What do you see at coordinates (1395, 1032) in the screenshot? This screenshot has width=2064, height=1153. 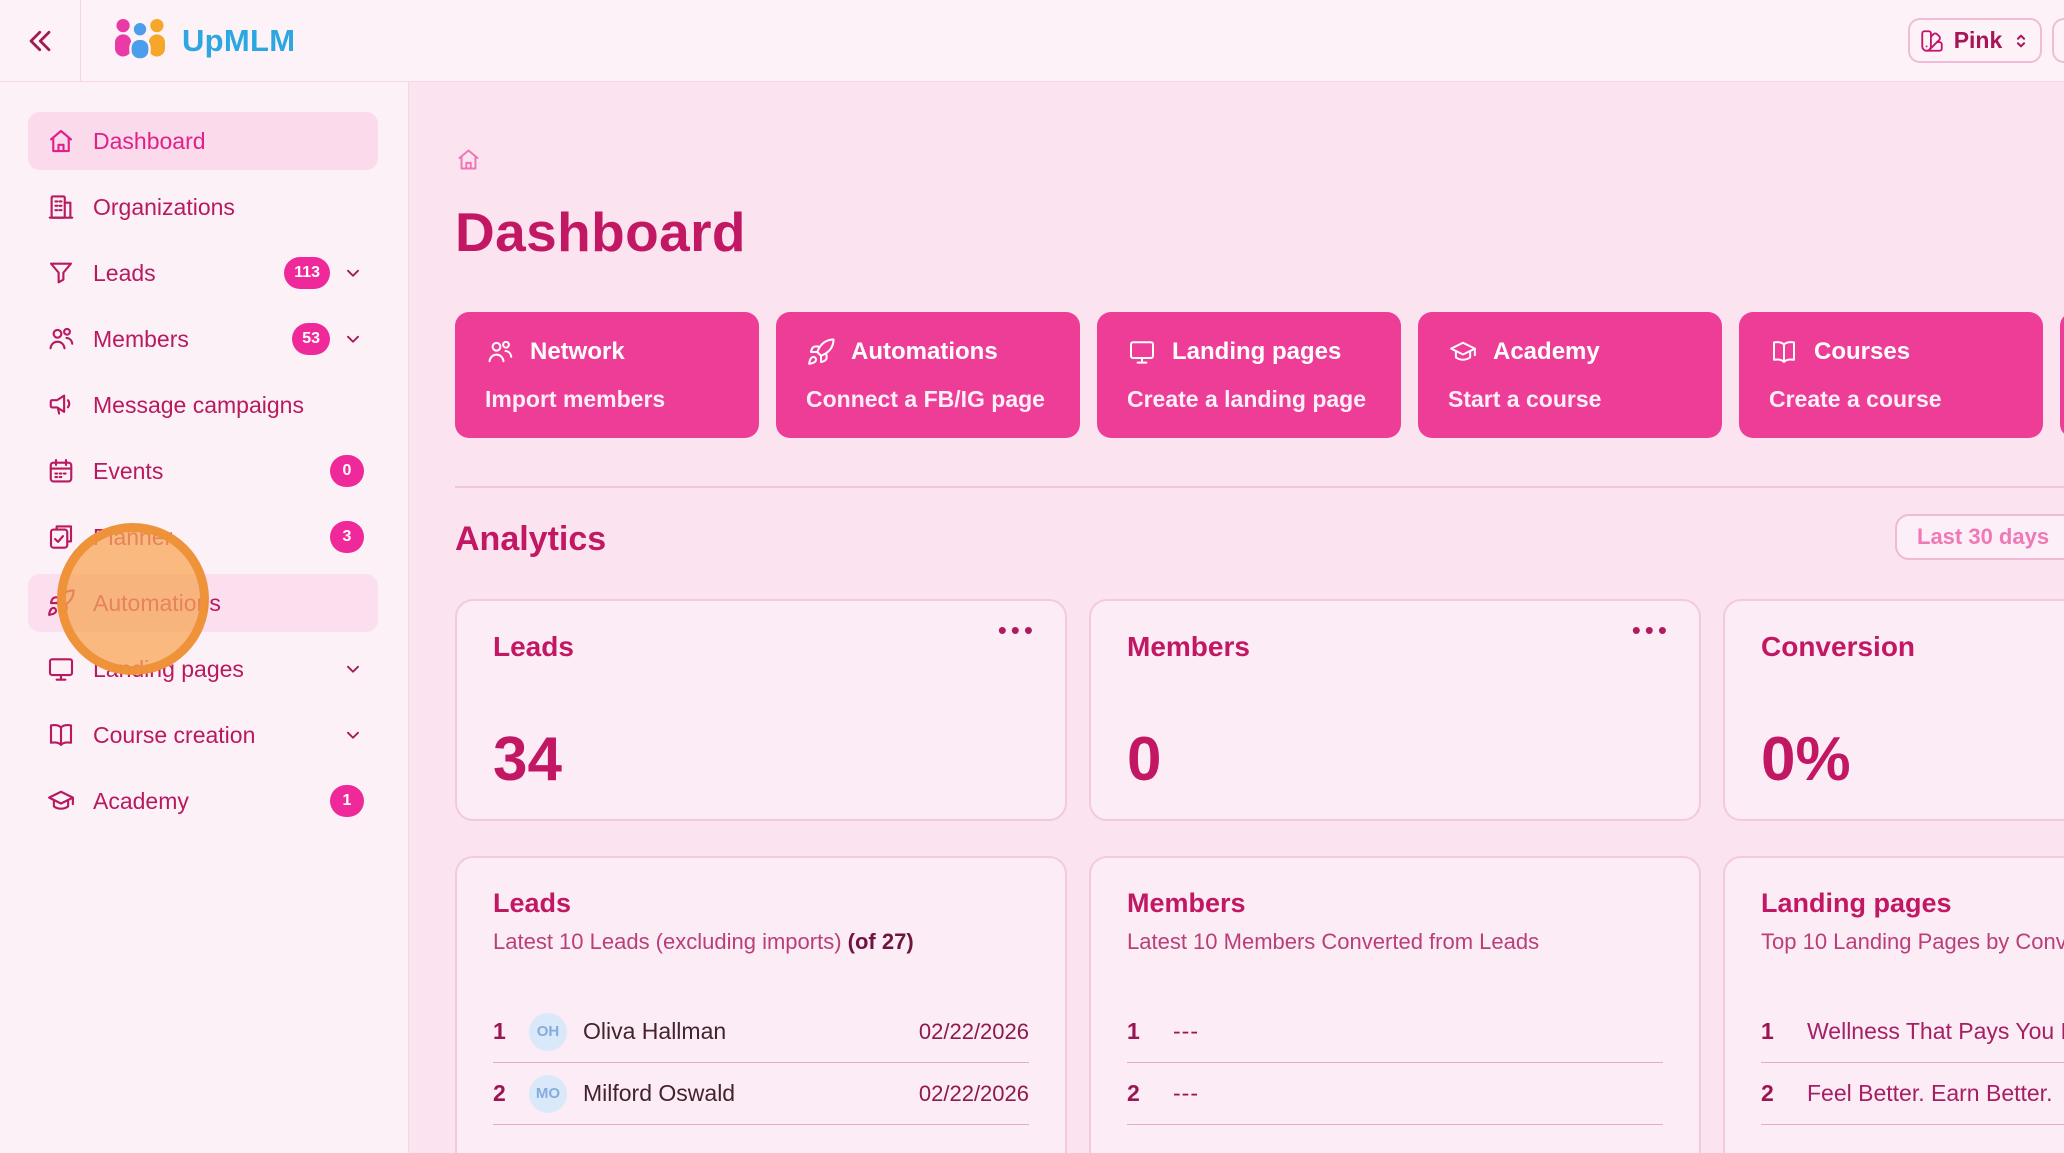 I see `member-row: 1 ---` at bounding box center [1395, 1032].